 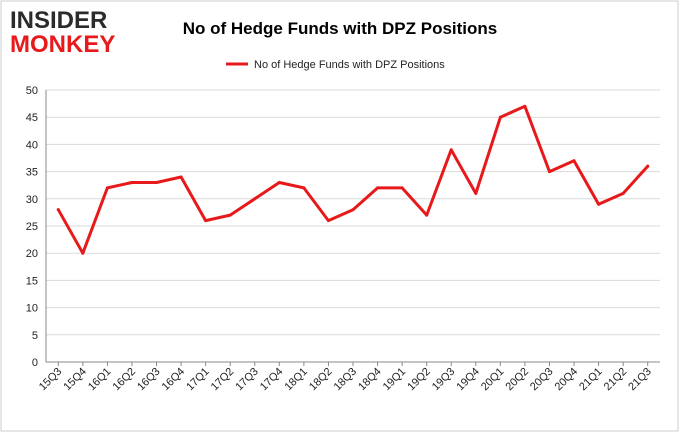 I want to click on data-point-20Q2, so click(x=525, y=106).